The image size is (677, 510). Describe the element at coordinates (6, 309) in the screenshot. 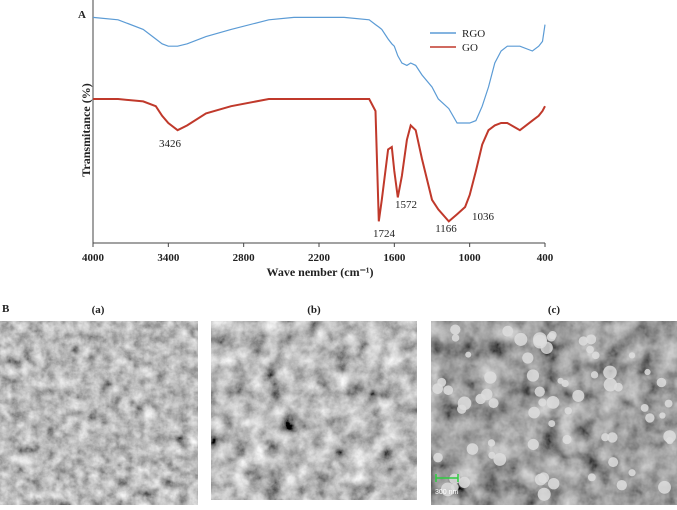

I see `panel-label: B` at that location.